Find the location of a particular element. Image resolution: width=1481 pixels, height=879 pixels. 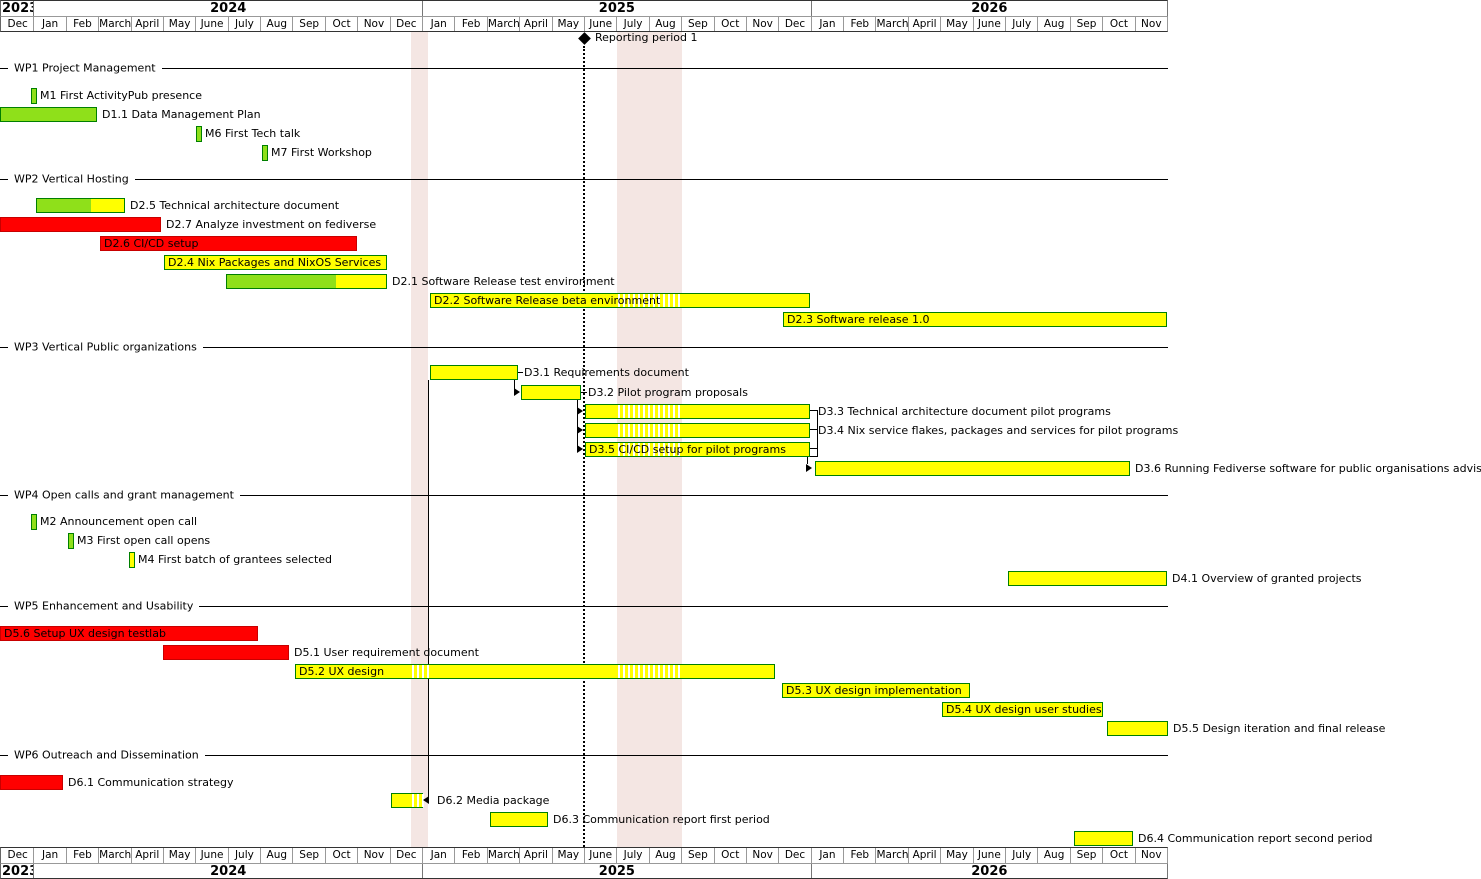

section-title: WP2 Vertical Hosting is located at coordinates (71, 179).